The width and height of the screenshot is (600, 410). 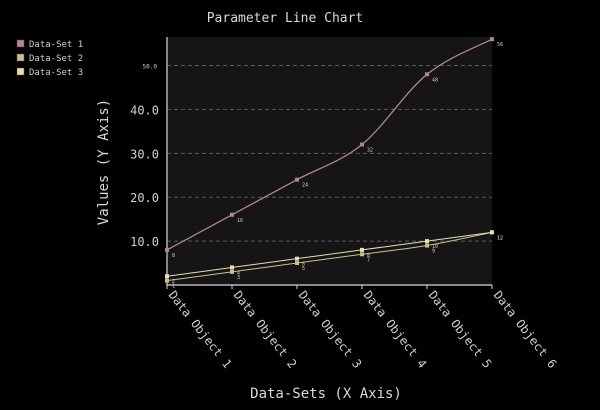 I want to click on y-tick-label: 30.0, so click(x=144, y=154).